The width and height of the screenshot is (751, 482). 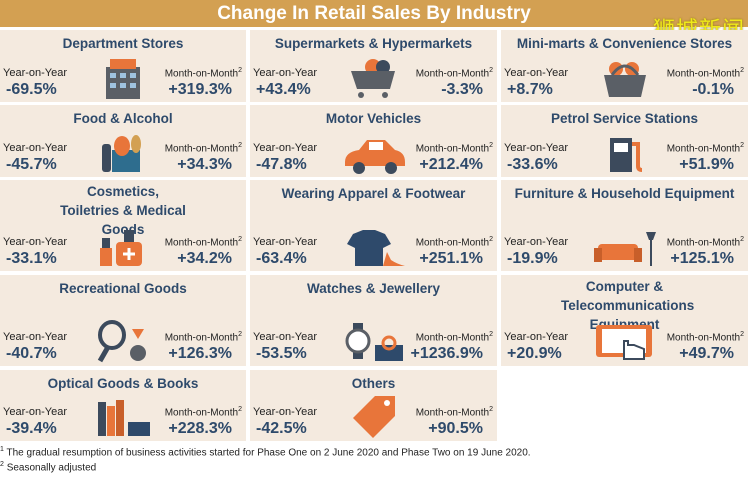 What do you see at coordinates (373, 43) in the screenshot?
I see `card-title: Supermarkets & Hypermarkets` at bounding box center [373, 43].